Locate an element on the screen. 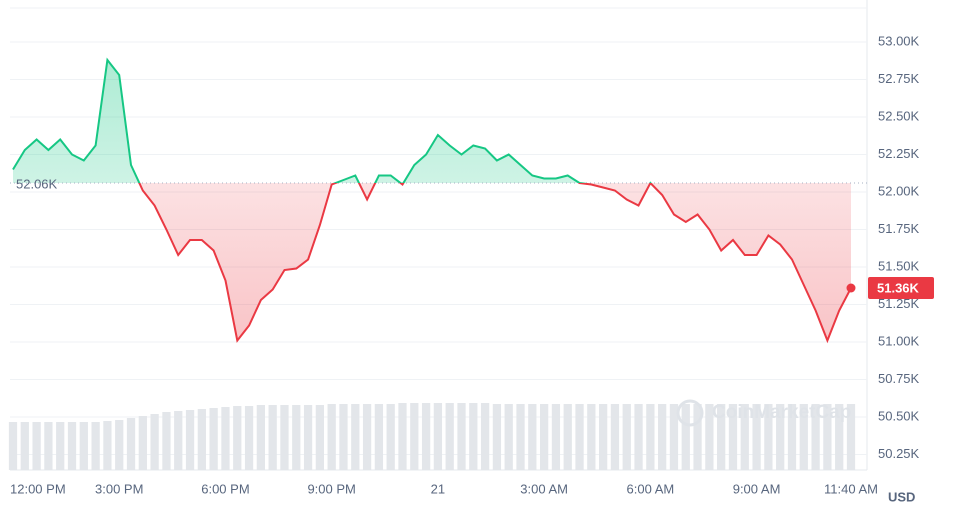 The image size is (953, 527). y-tick-label: 50.75K is located at coordinates (899, 378).